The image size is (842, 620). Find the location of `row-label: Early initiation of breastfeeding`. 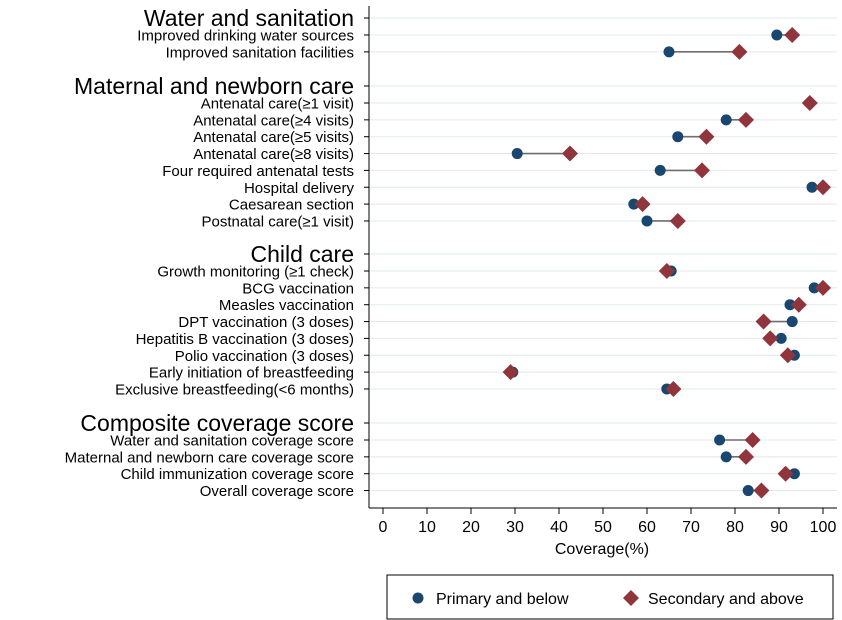

row-label: Early initiation of breastfeeding is located at coordinates (251, 373).